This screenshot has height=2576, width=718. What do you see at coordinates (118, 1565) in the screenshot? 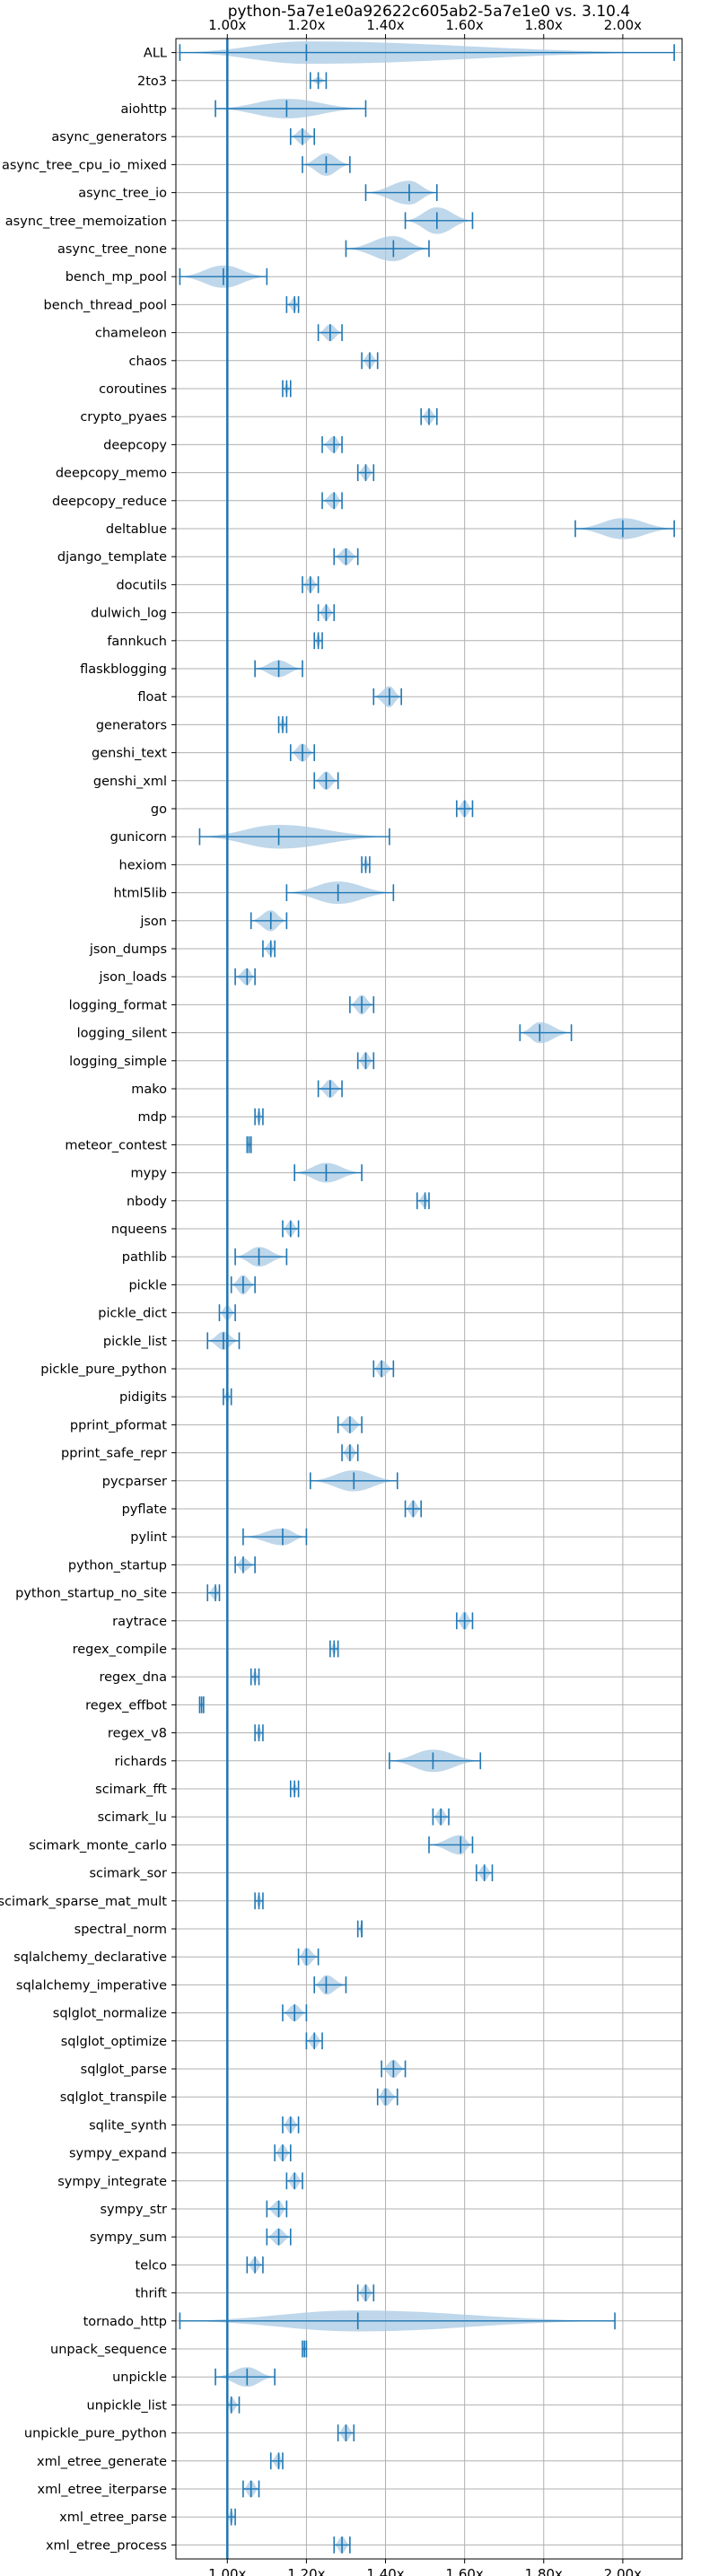
I see `benchmark-label: python_startup` at bounding box center [118, 1565].